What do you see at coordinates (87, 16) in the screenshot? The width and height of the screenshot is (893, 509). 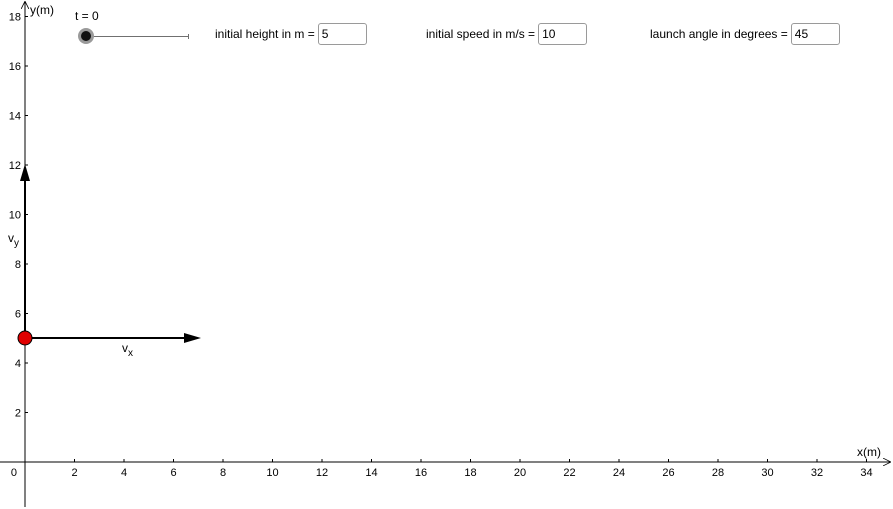 I see `time-slider-caption: t = 0` at bounding box center [87, 16].